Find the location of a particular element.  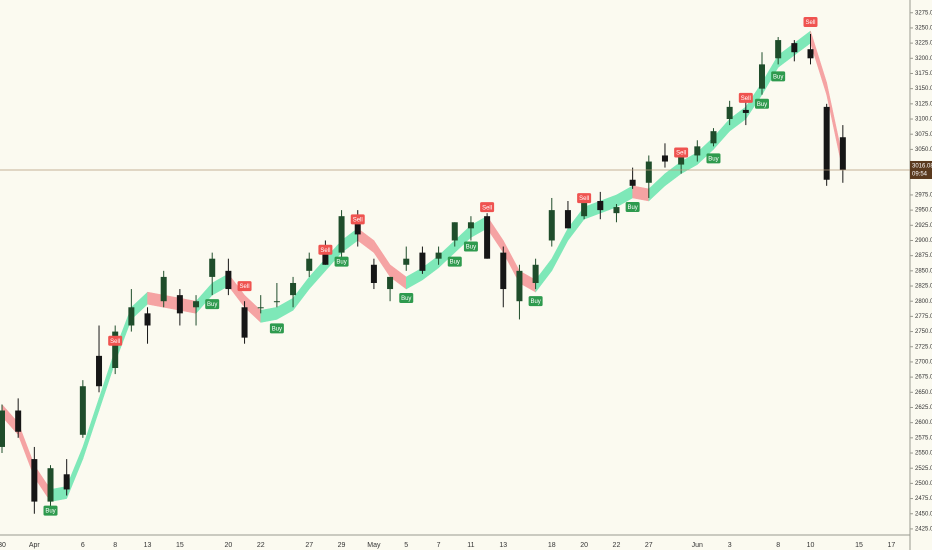

y-tick-label: 2650.00 is located at coordinates (923, 393).